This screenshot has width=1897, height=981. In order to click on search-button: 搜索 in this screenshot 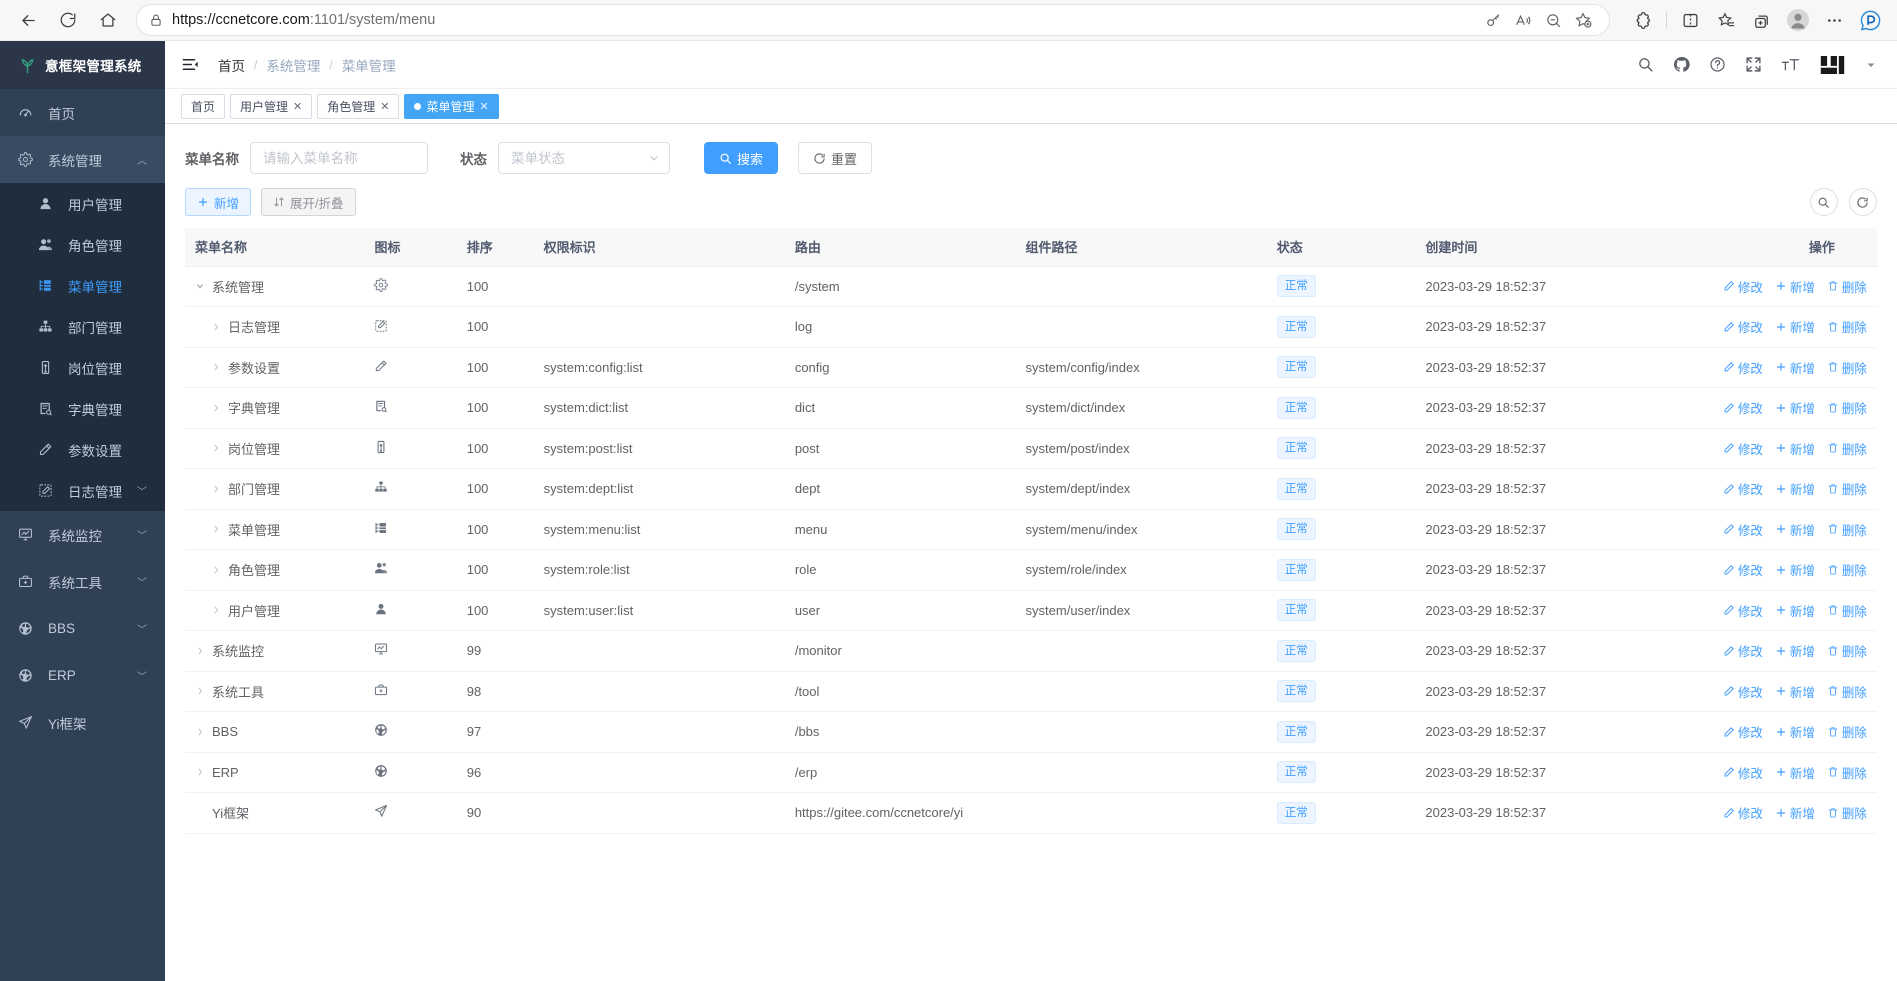, I will do `click(741, 158)`.